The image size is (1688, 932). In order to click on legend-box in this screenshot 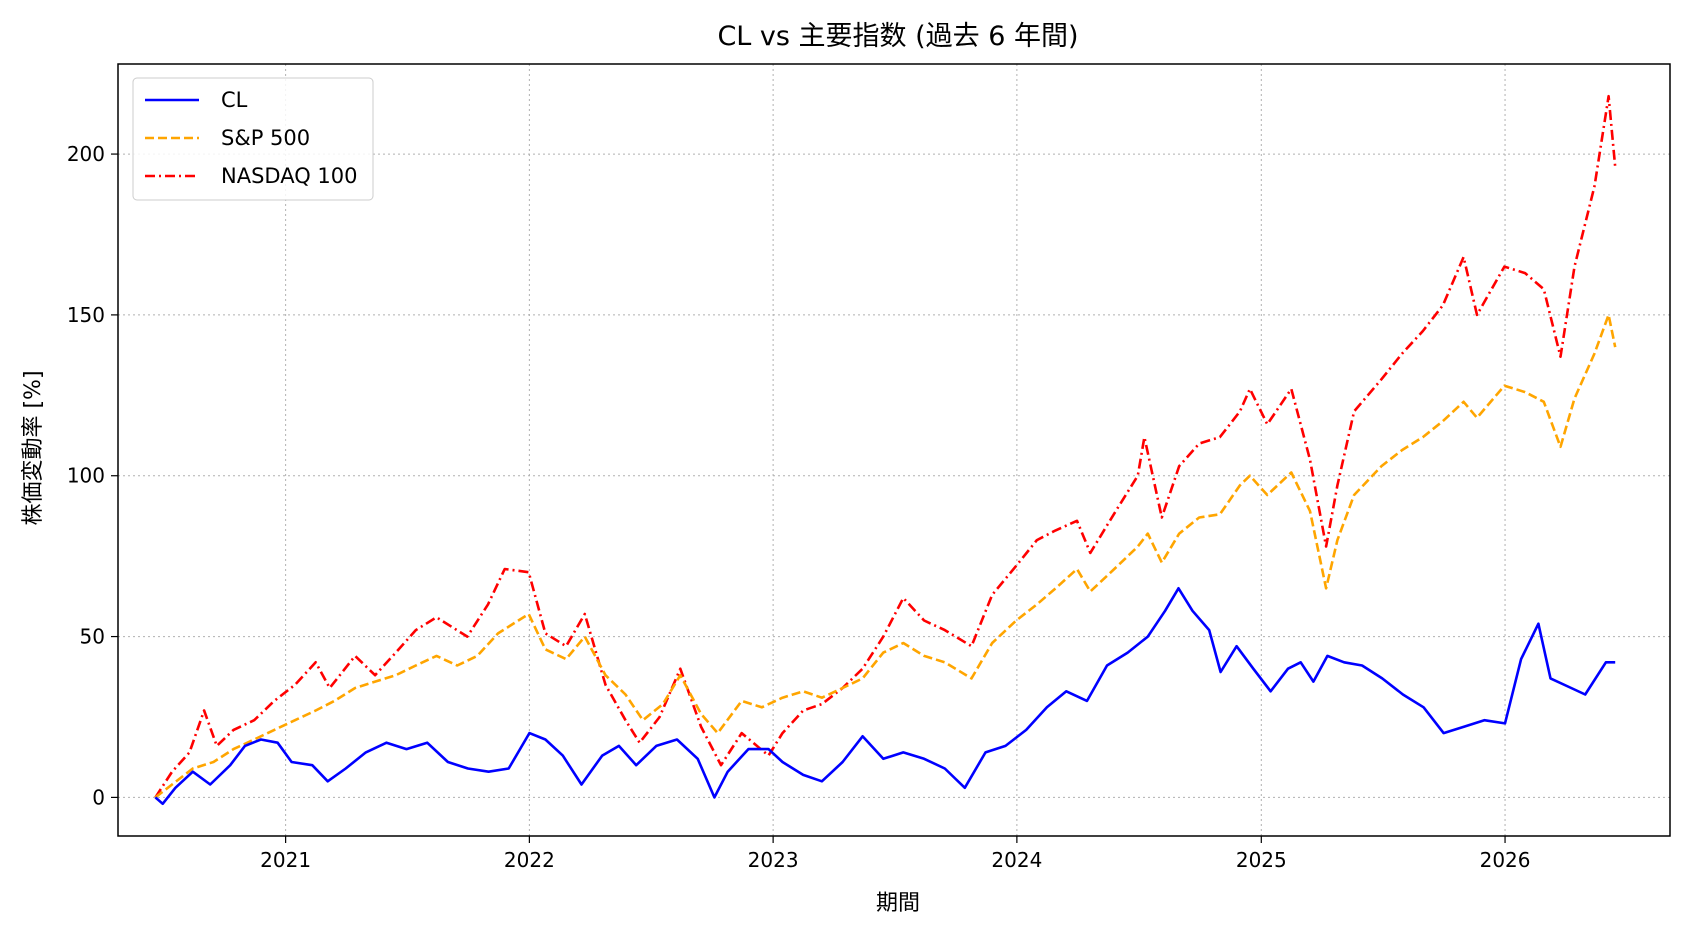, I will do `click(253, 139)`.